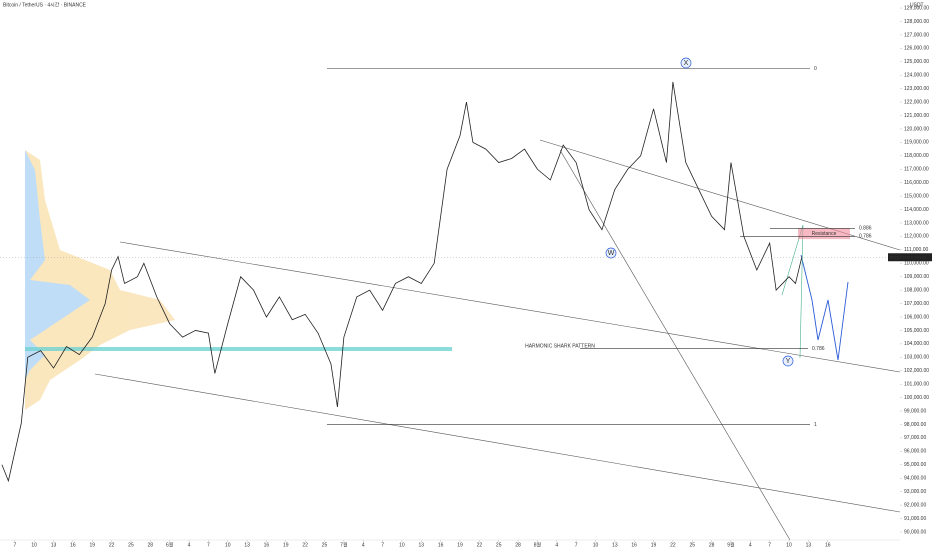 The image size is (932, 550). Describe the element at coordinates (916, 49) in the screenshot. I see `y-tick-label: 126,000.00` at that location.